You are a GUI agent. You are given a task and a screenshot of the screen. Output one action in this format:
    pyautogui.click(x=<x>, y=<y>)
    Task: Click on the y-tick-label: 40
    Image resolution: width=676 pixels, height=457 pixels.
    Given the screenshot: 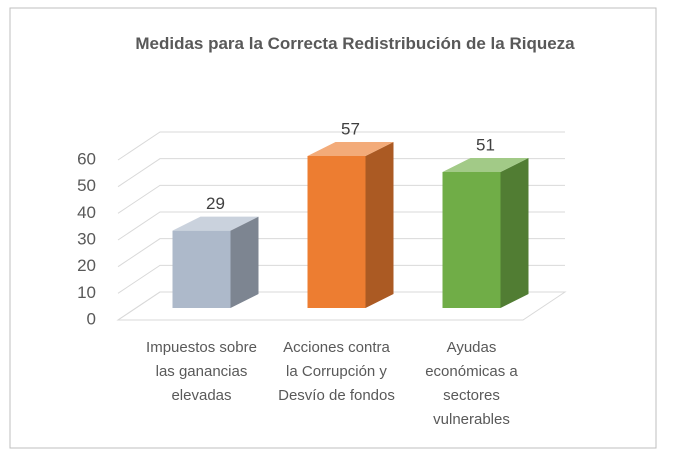 What is the action you would take?
    pyautogui.click(x=86, y=212)
    